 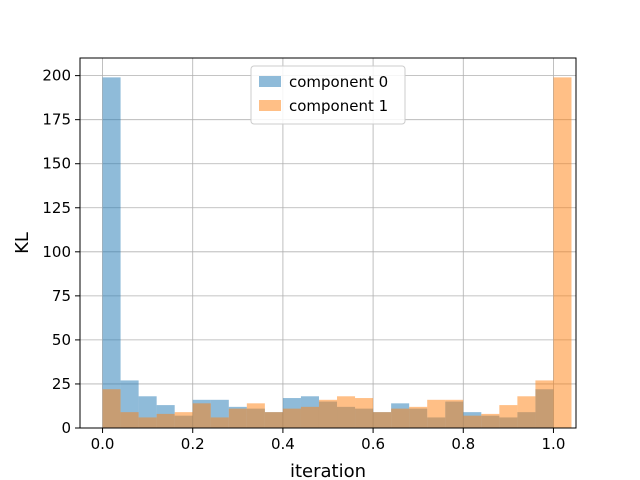 I want to click on y-tick-label: 0, so click(x=66, y=428).